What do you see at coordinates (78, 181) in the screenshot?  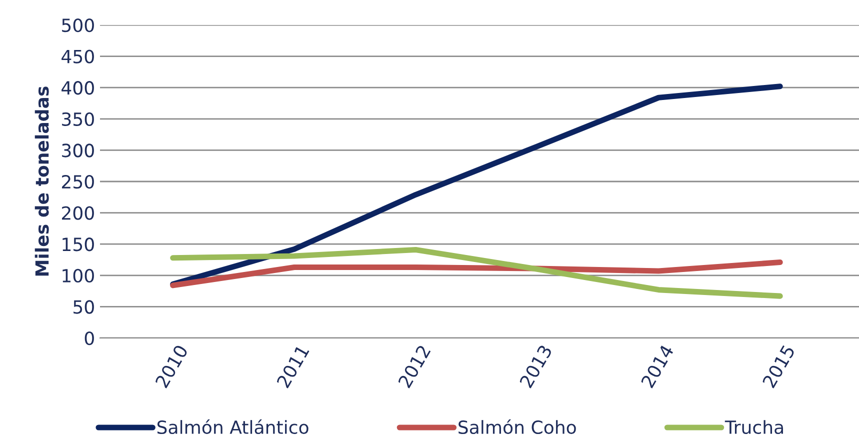 I see `y-tick-label: 250` at bounding box center [78, 181].